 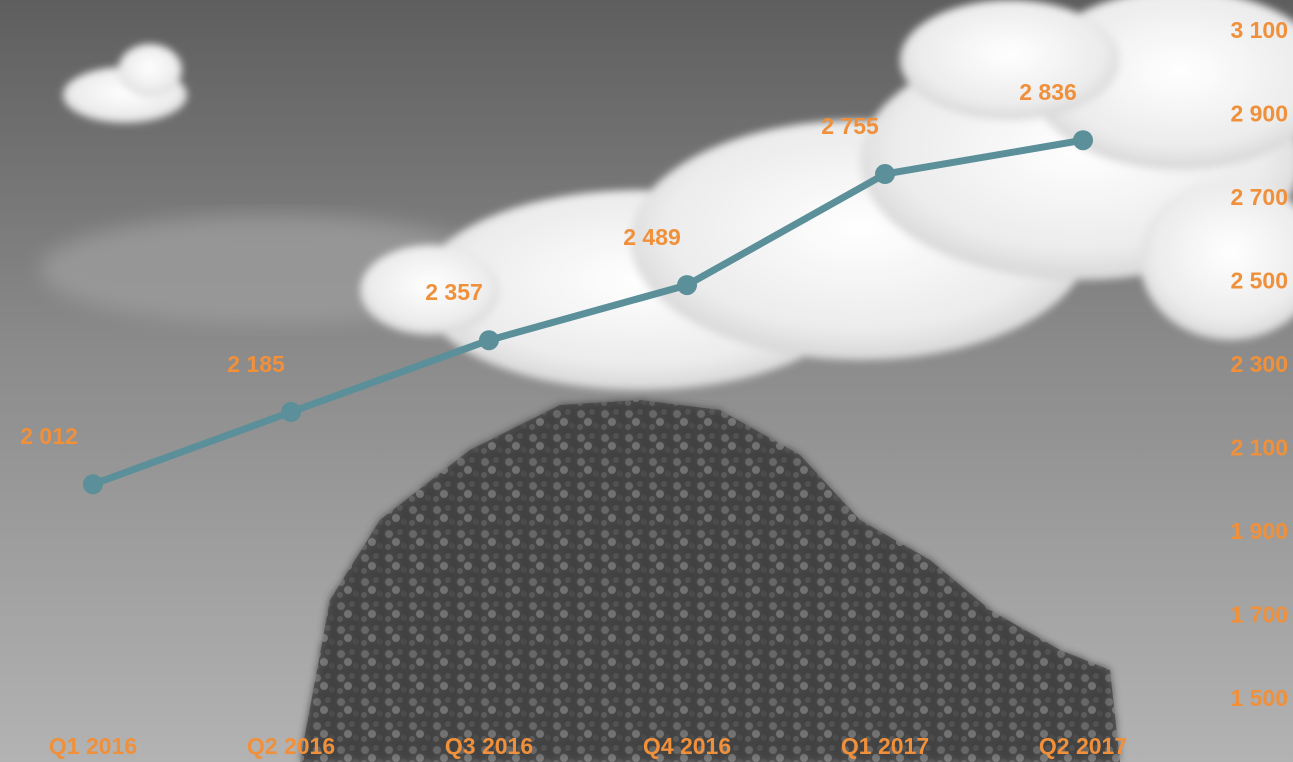 What do you see at coordinates (1259, 448) in the screenshot?
I see `y-tick-label: 2 100` at bounding box center [1259, 448].